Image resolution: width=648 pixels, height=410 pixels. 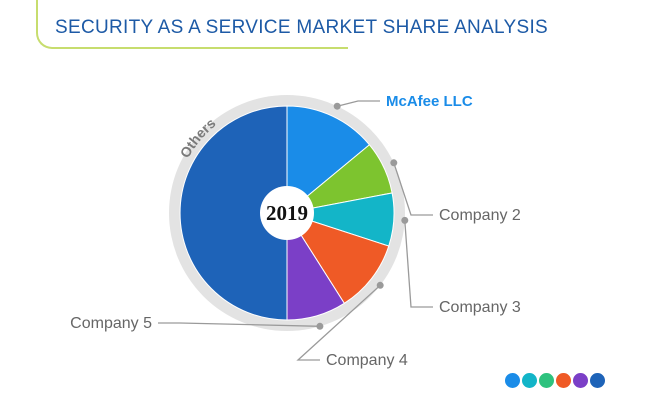 I want to click on slice-label-company-4: Company 4, so click(x=367, y=360).